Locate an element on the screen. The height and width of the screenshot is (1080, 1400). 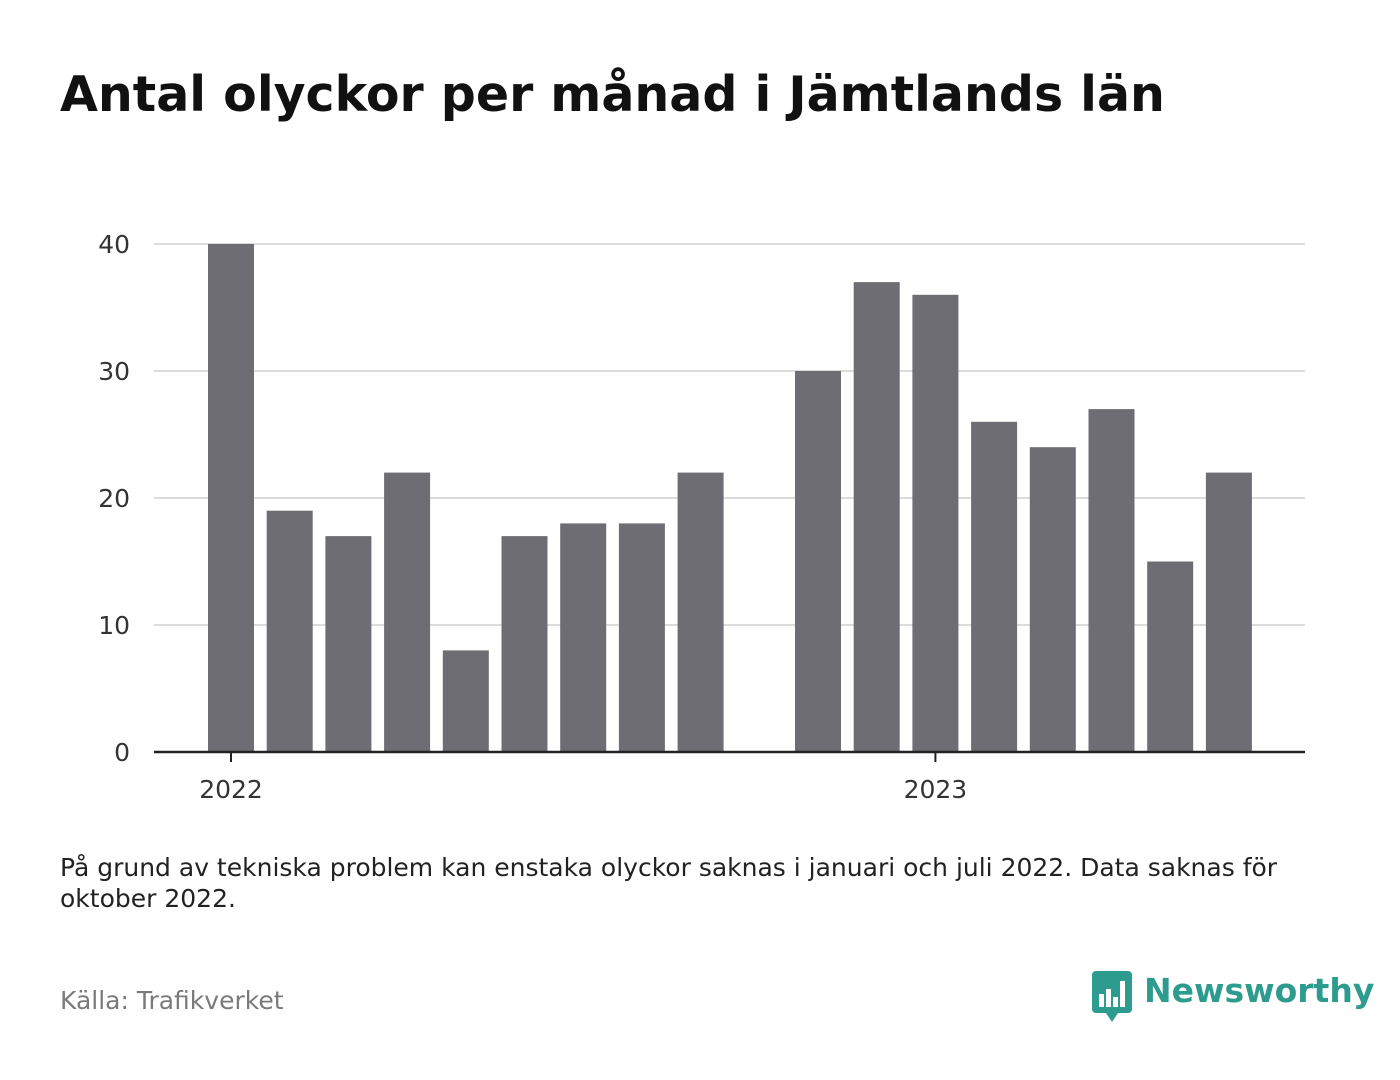
chart-title: Antal olyckor per månad i Jämtlands län is located at coordinates (612, 94).